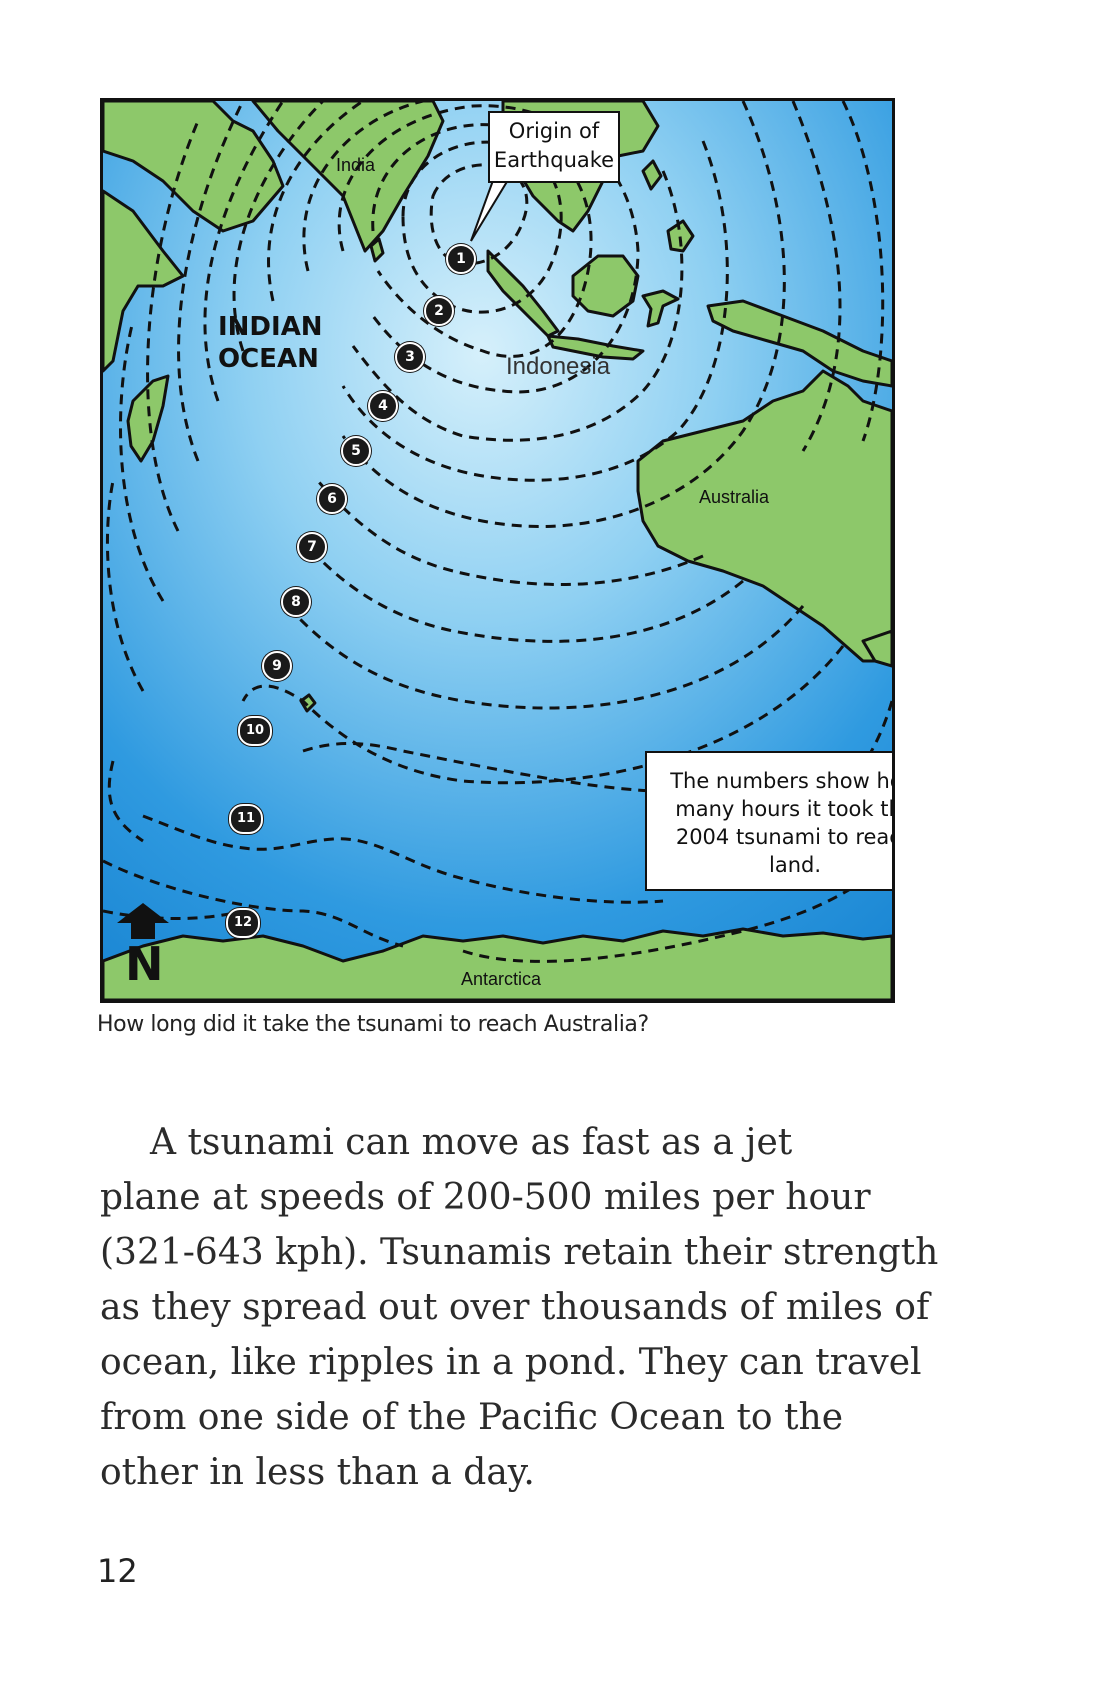 The height and width of the screenshot is (1700, 1100). Describe the element at coordinates (117, 1571) in the screenshot. I see `page-number: 12` at that location.